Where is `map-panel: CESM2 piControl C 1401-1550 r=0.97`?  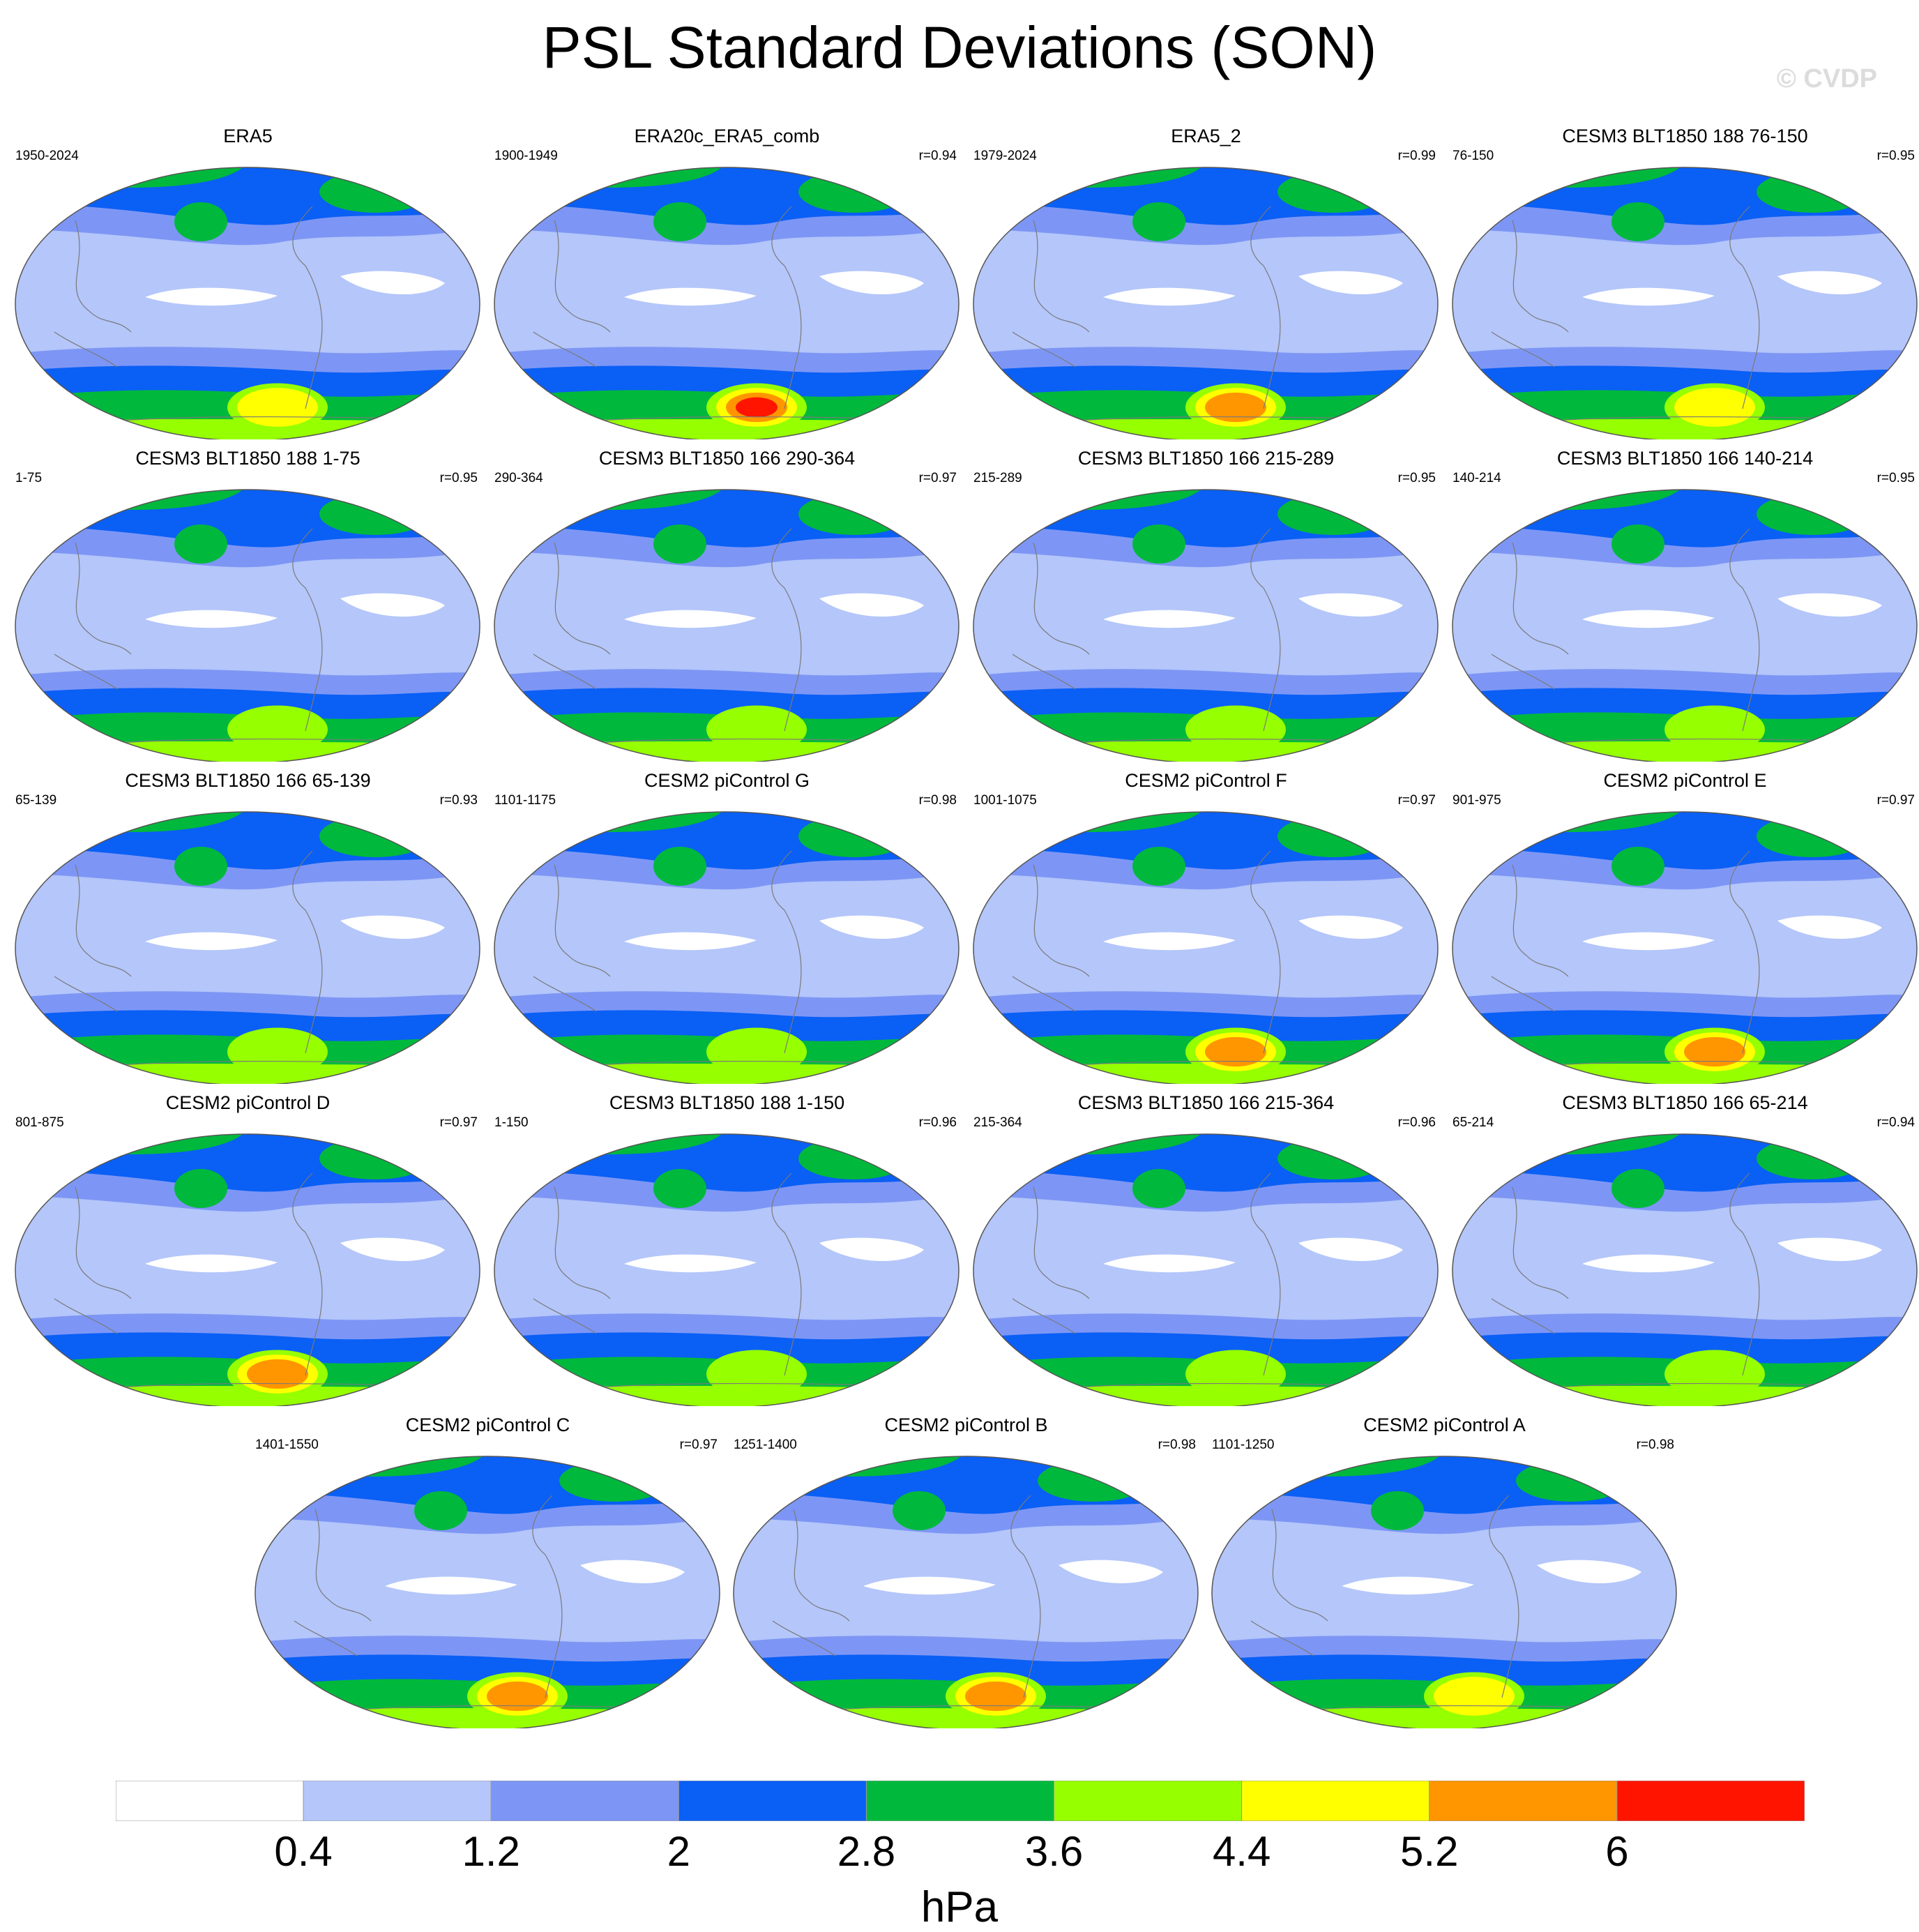 map-panel: CESM2 piControl C 1401-1550 r=0.97 is located at coordinates (488, 1570).